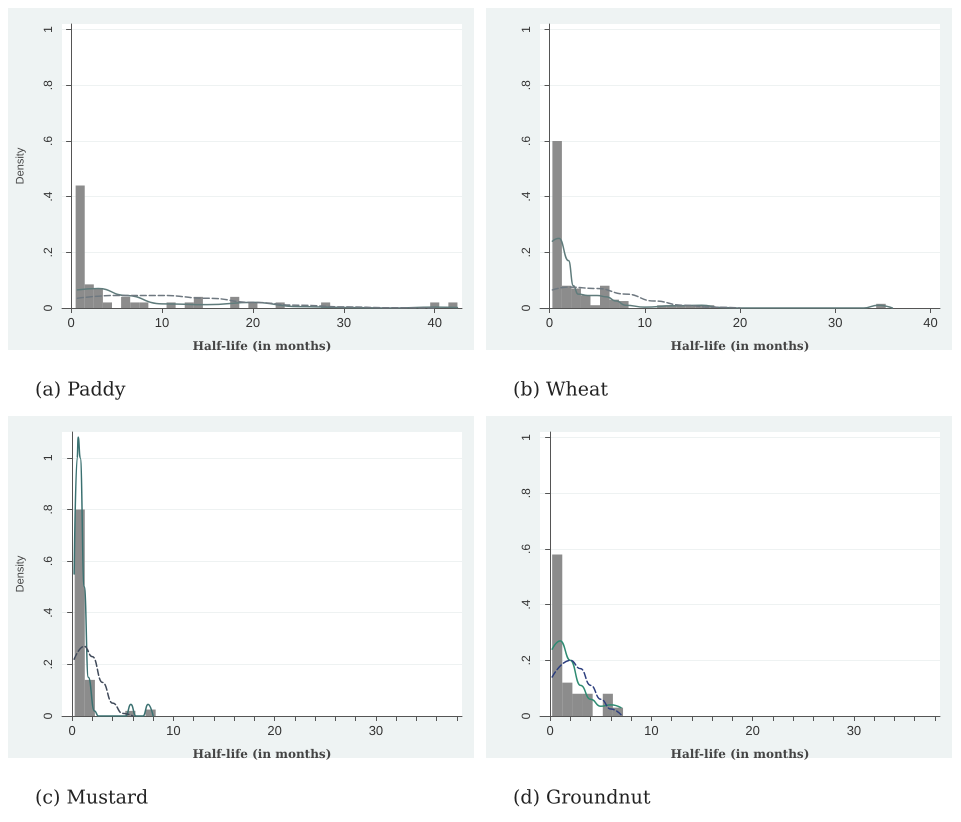 The width and height of the screenshot is (961, 822). Describe the element at coordinates (80, 389) in the screenshot. I see `text: (a) Paddy` at that location.